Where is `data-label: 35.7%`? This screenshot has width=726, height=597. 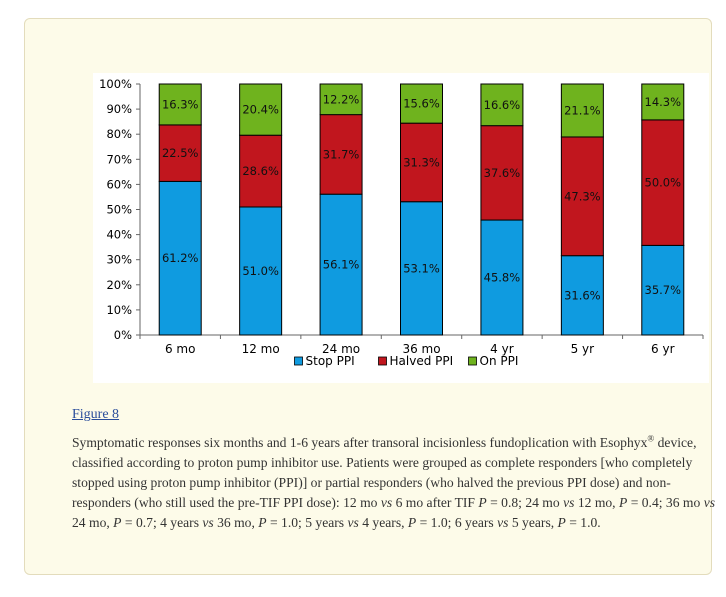
data-label: 35.7% is located at coordinates (663, 290).